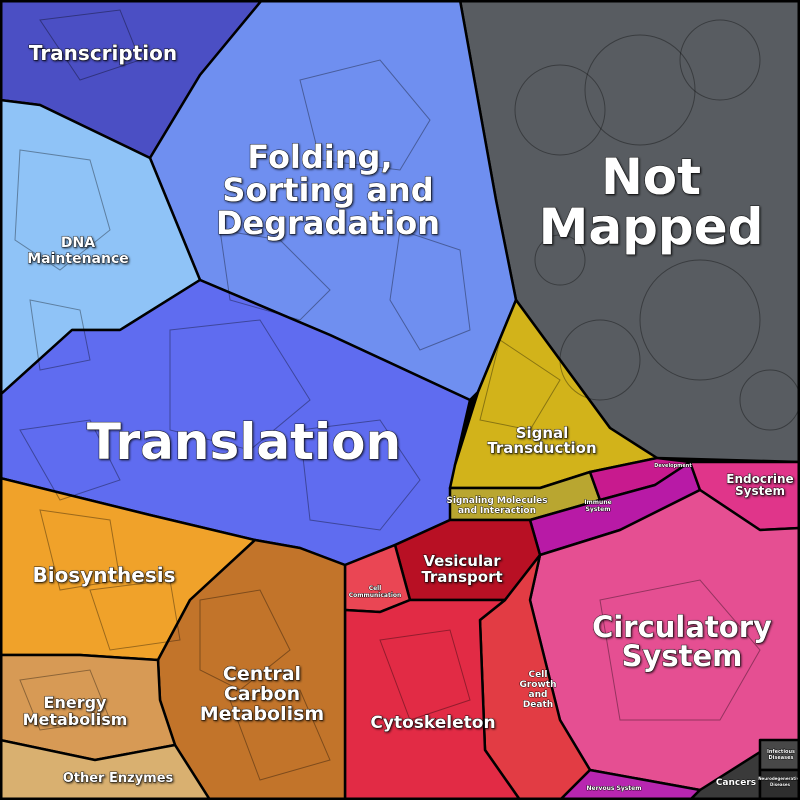 The width and height of the screenshot is (800, 800). I want to click on label-immune-line1: Immune, so click(597, 502).